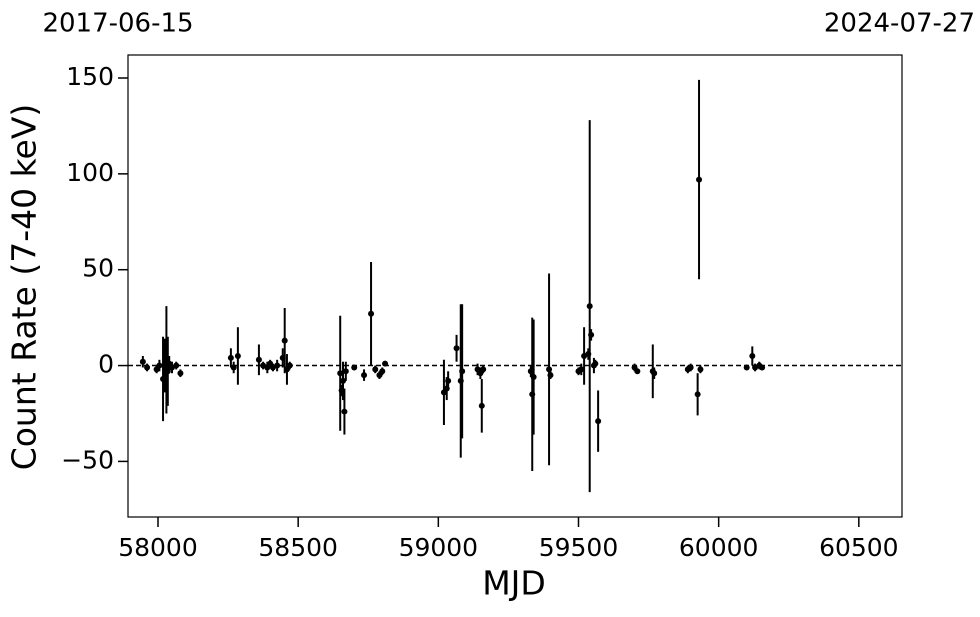  I want to click on y-tick-label: 150, so click(90, 76).